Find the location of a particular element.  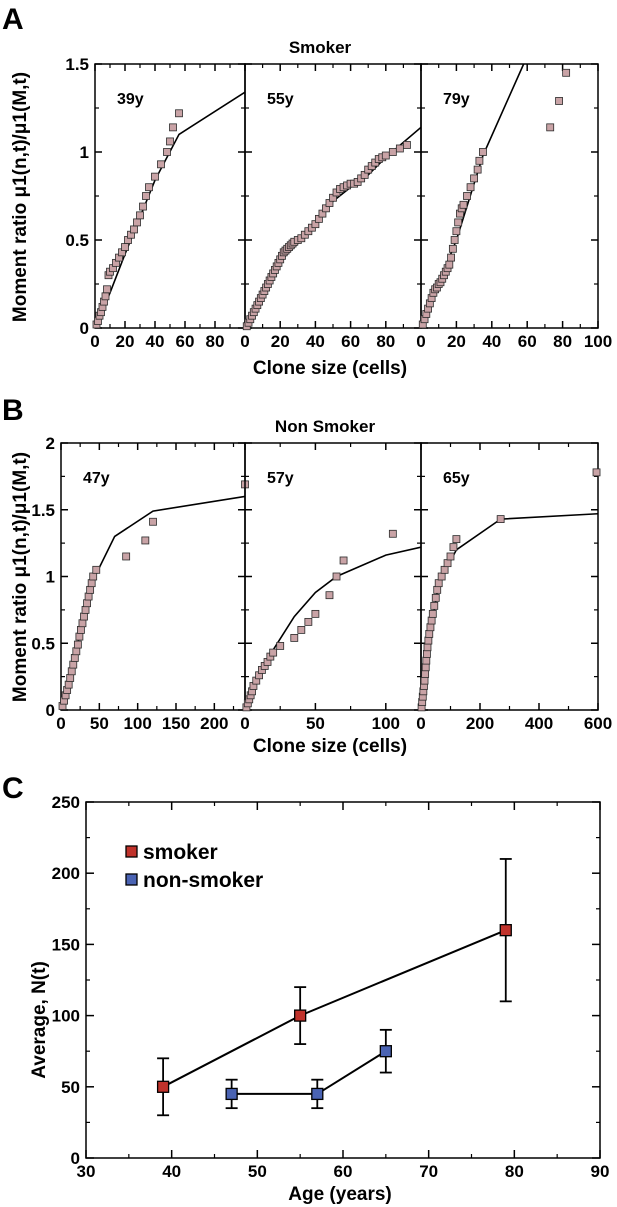

panel-c-y-tick-label-200: 200 is located at coordinates (66, 873).